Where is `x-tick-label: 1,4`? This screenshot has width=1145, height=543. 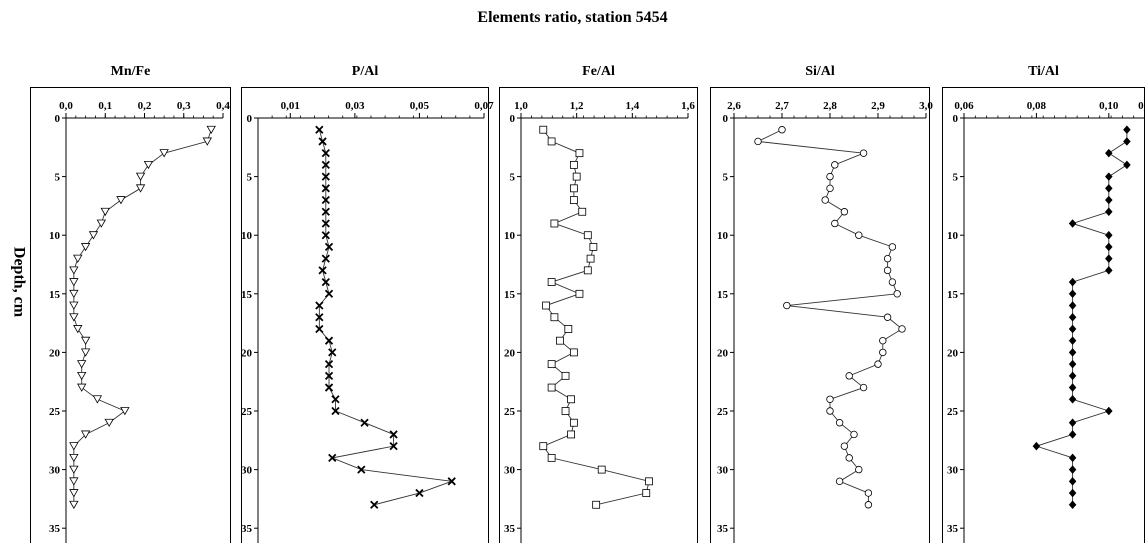
x-tick-label: 1,4 is located at coordinates (632, 106).